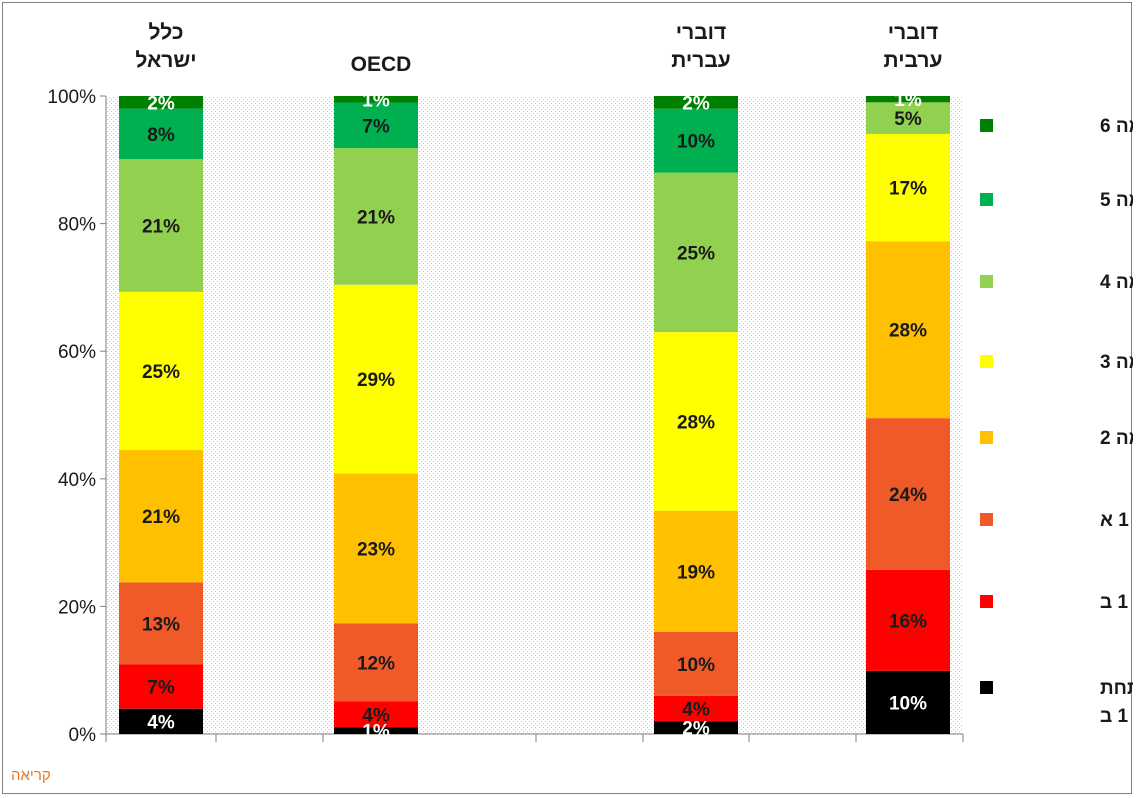  What do you see at coordinates (1116, 438) in the screenshot?
I see `legend-label: רמה 2` at bounding box center [1116, 438].